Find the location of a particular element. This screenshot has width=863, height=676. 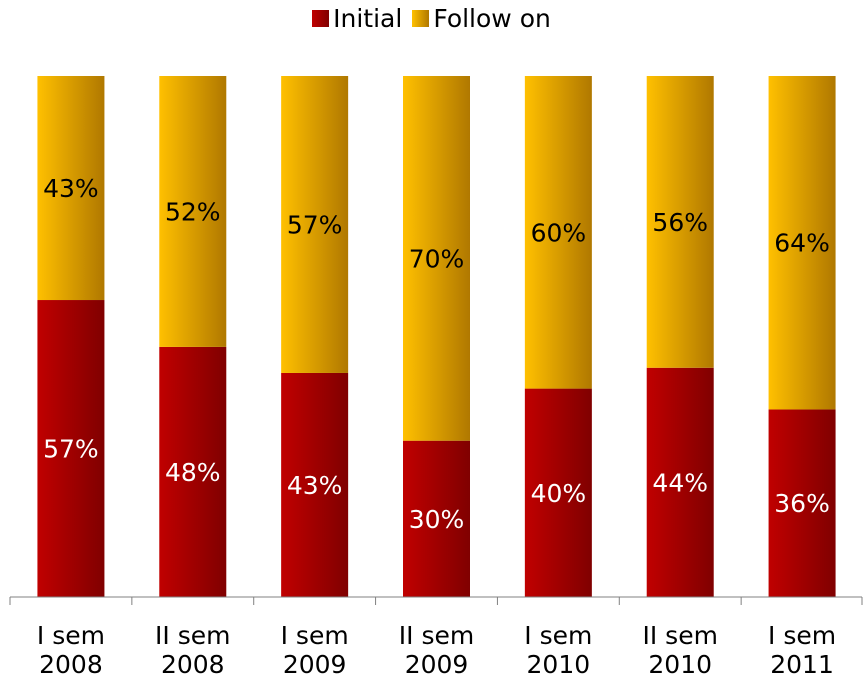

legend-swatch-initial is located at coordinates (321, 18).